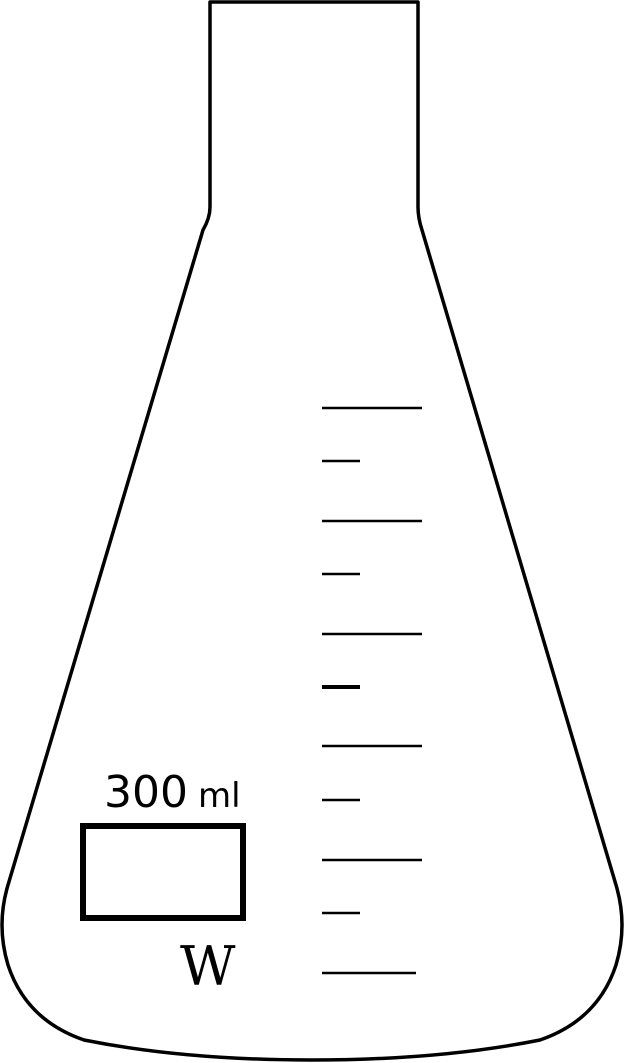 The width and height of the screenshot is (624, 1063). Describe the element at coordinates (163, 872) in the screenshot. I see `marking-area-box` at that location.